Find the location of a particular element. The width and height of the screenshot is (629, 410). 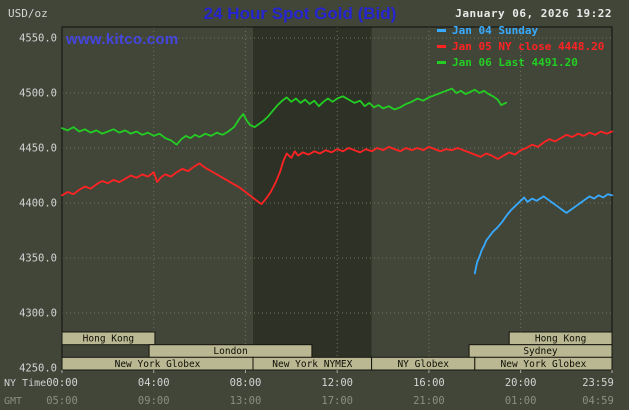

x-axis-ny-tick-label: 04:00 is located at coordinates (154, 383).